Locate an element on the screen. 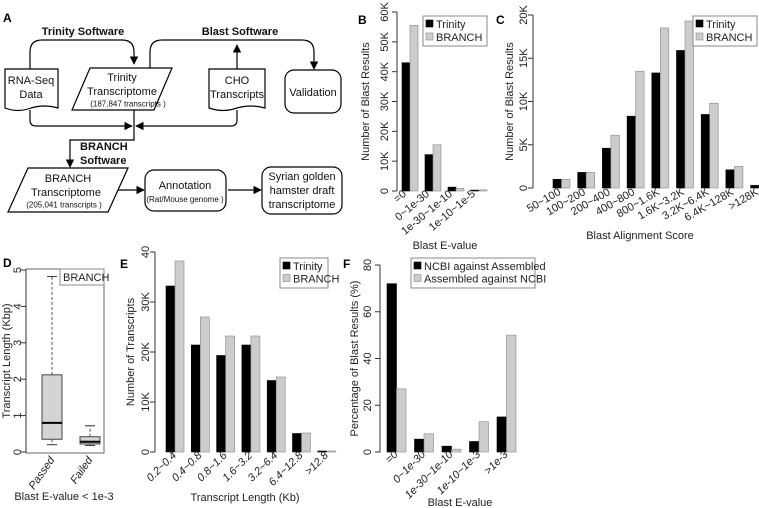 This screenshot has width=759, height=508. legend-label: Assembled against NCBI is located at coordinates (485, 280).